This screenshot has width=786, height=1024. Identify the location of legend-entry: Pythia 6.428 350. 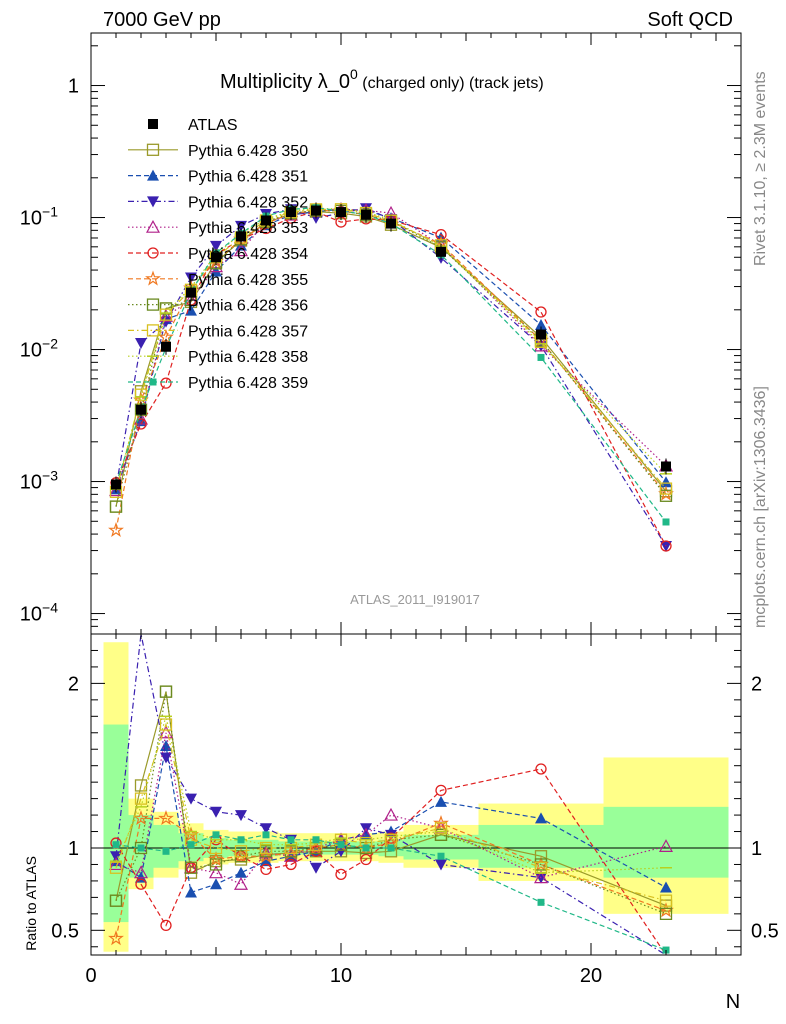
(218, 151).